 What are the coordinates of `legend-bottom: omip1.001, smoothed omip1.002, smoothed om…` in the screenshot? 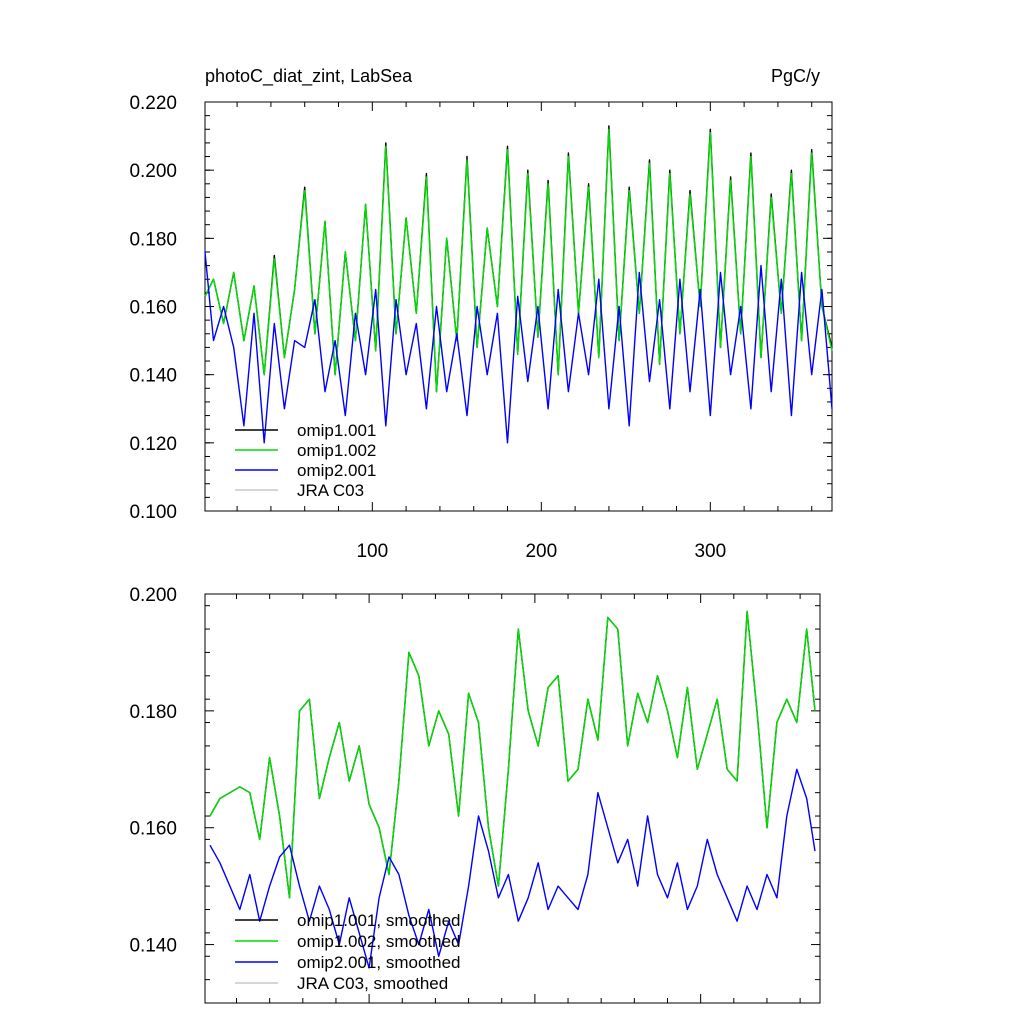 It's located at (348, 952).